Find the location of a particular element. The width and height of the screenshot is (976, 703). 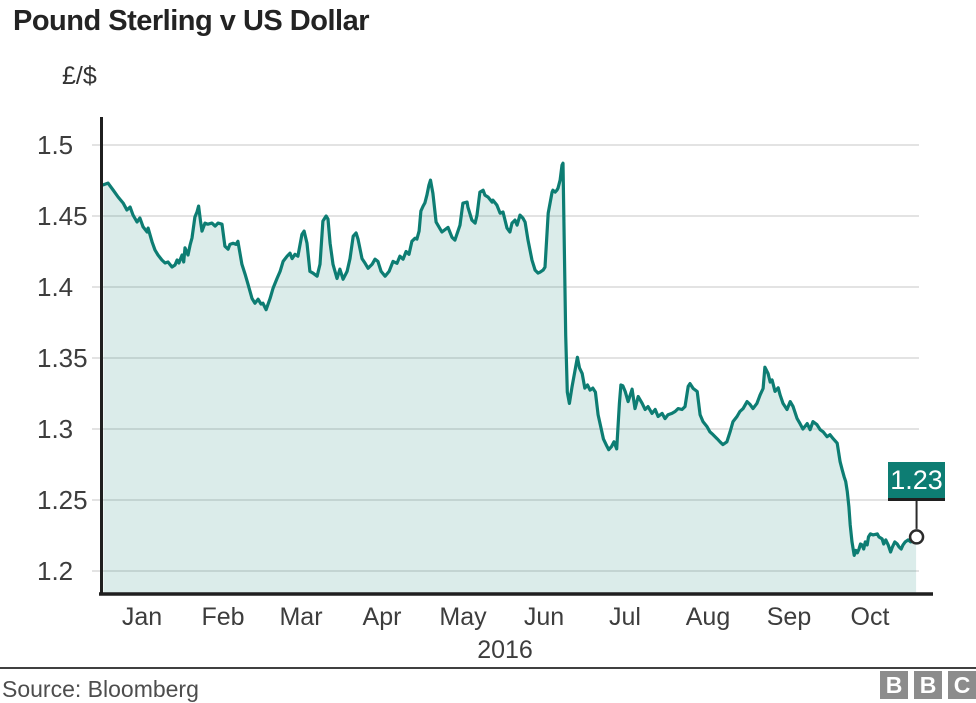

x-tick-label-mar: Mar is located at coordinates (301, 617).